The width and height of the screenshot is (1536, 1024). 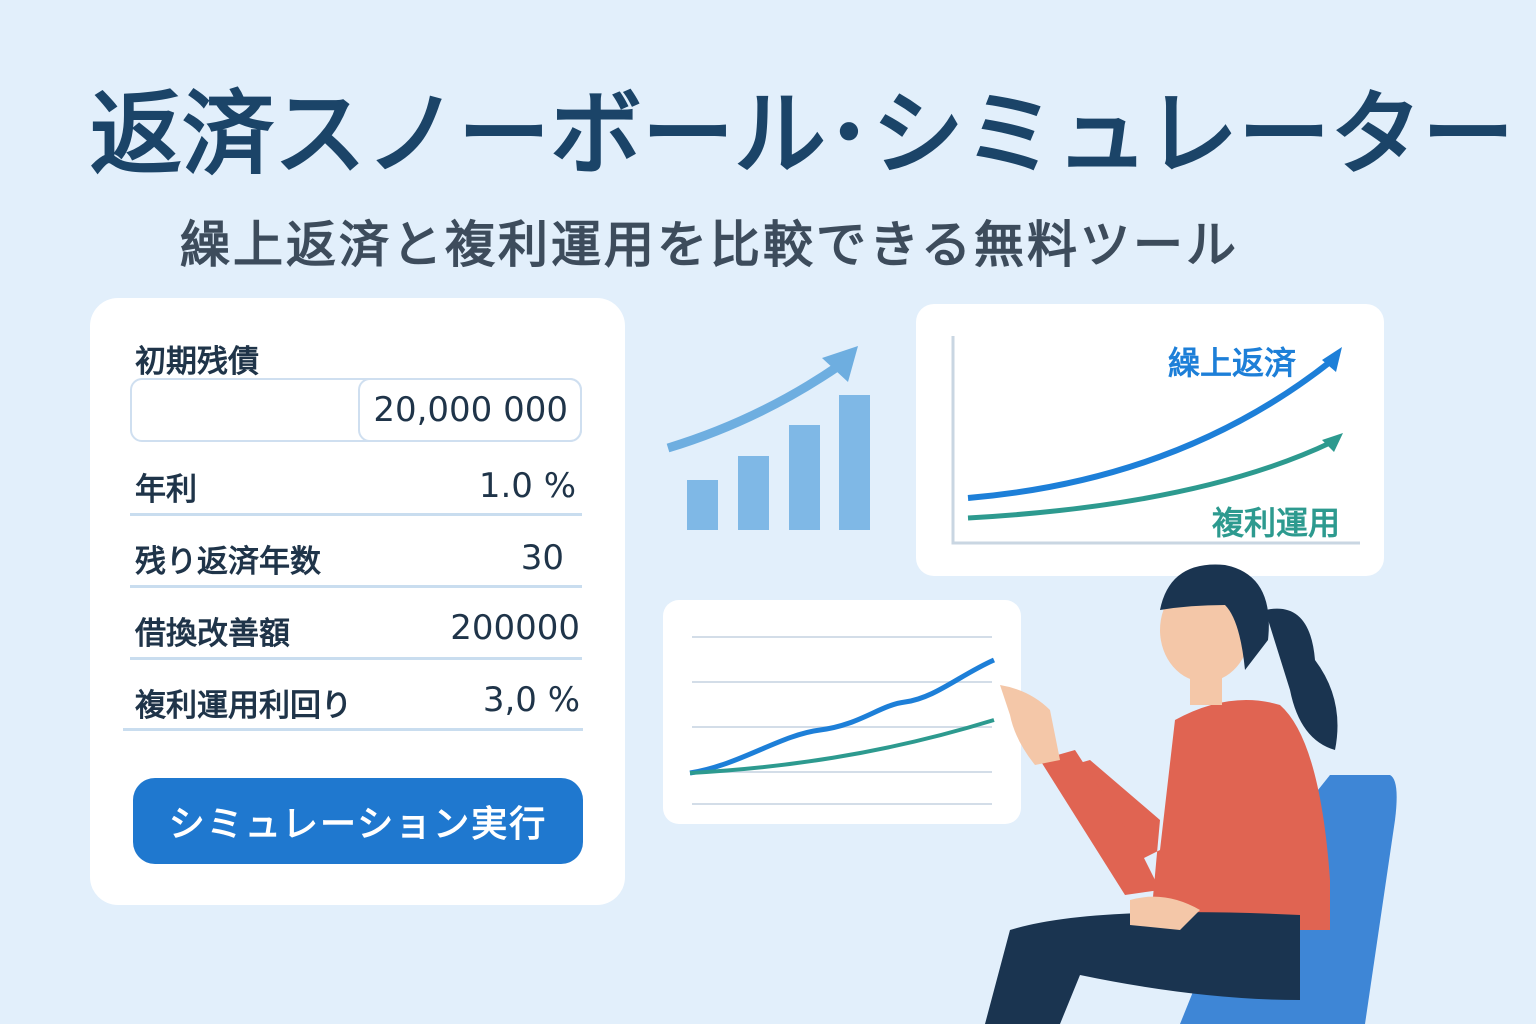 I want to click on initial-debt-input, so click(x=470, y=410).